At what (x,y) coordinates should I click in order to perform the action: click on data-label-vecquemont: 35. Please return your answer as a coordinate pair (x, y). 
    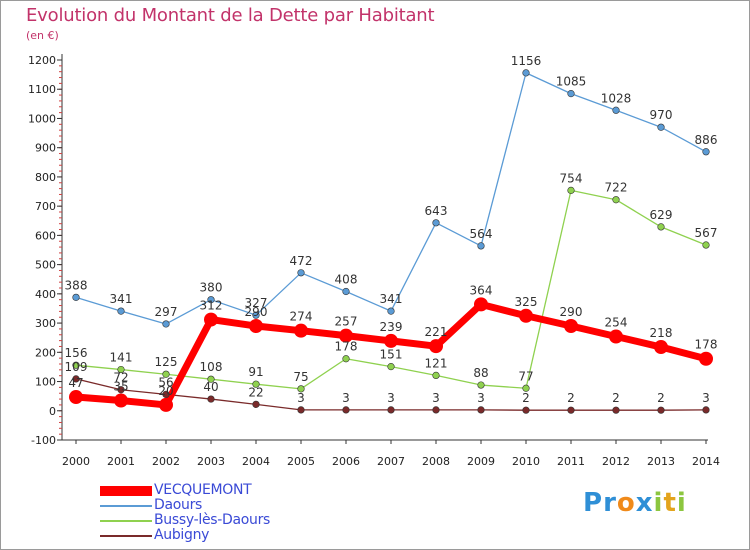
    Looking at the image, I should click on (120, 387).